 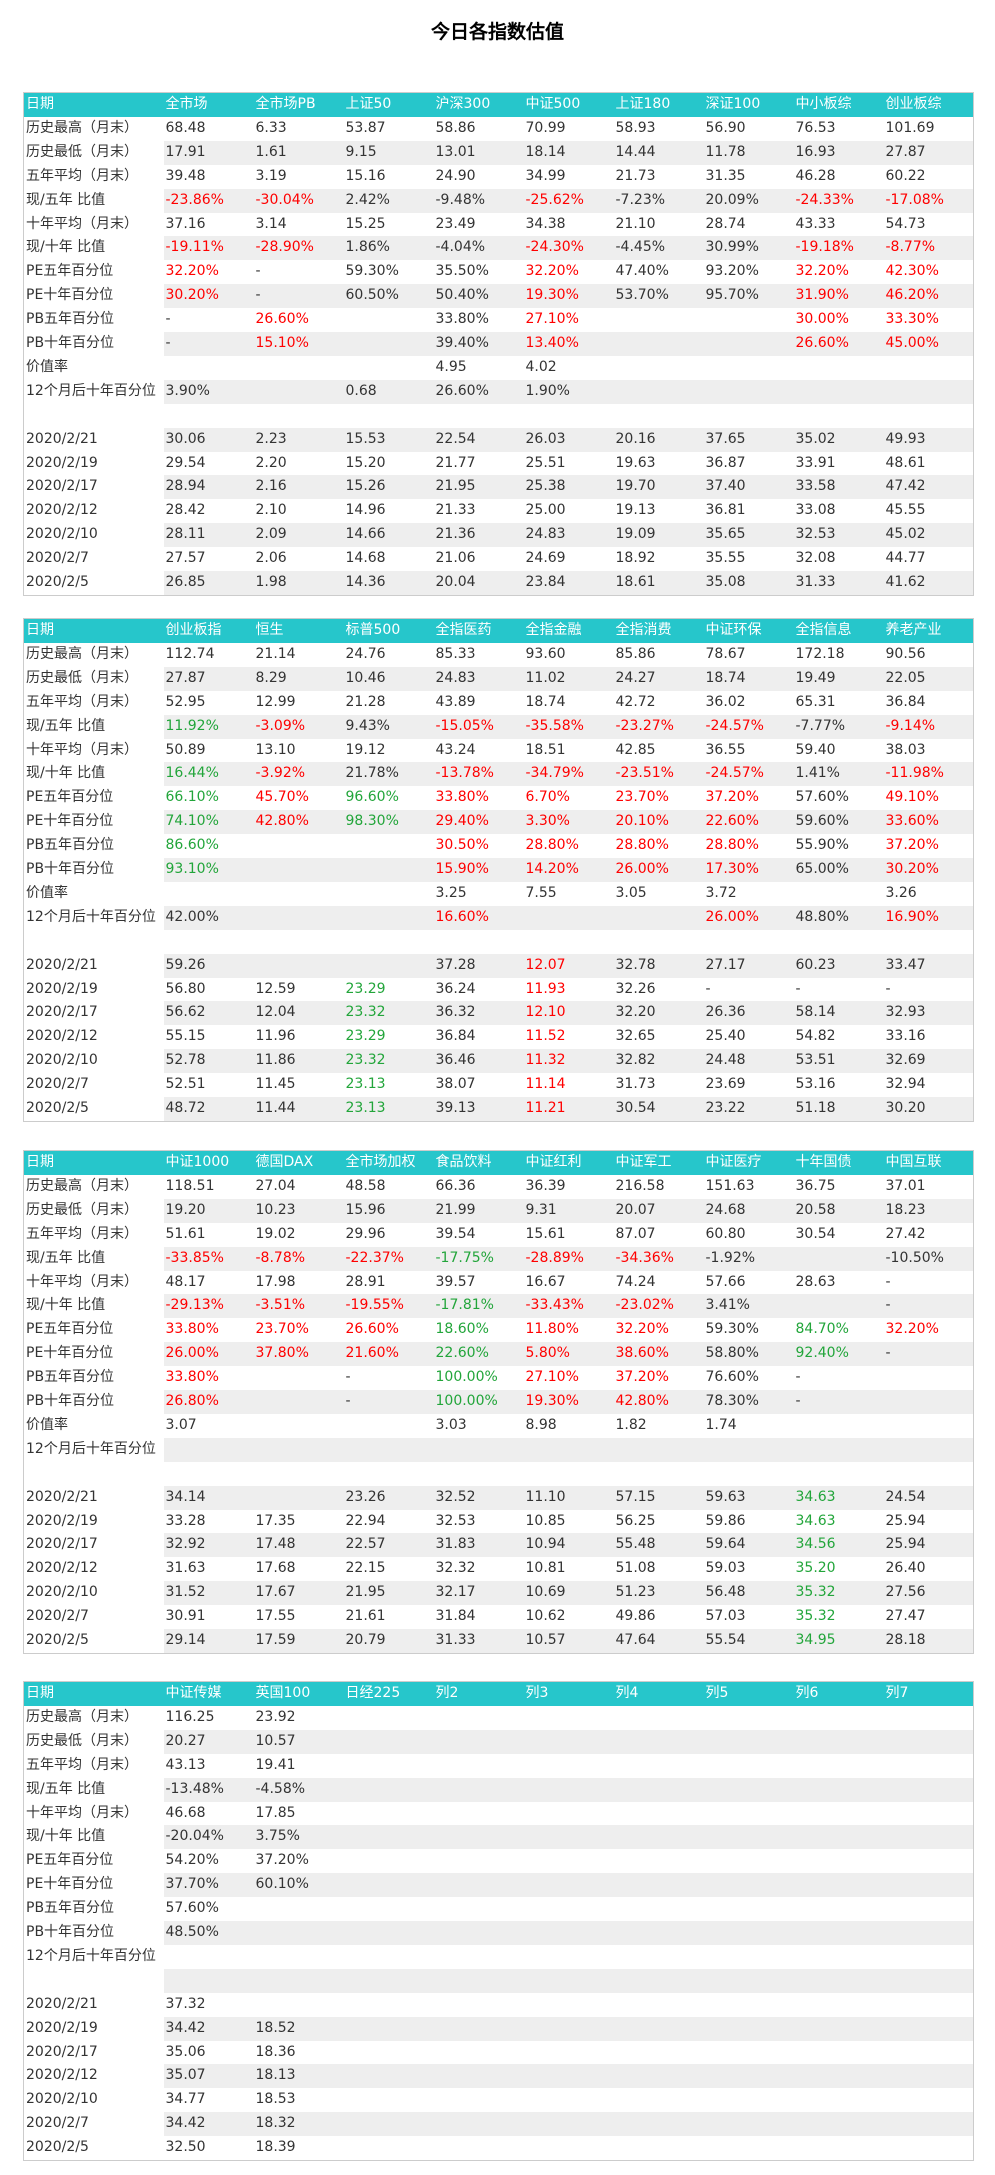 What do you see at coordinates (642, 1353) in the screenshot?
I see `table-cell: 38.60%` at bounding box center [642, 1353].